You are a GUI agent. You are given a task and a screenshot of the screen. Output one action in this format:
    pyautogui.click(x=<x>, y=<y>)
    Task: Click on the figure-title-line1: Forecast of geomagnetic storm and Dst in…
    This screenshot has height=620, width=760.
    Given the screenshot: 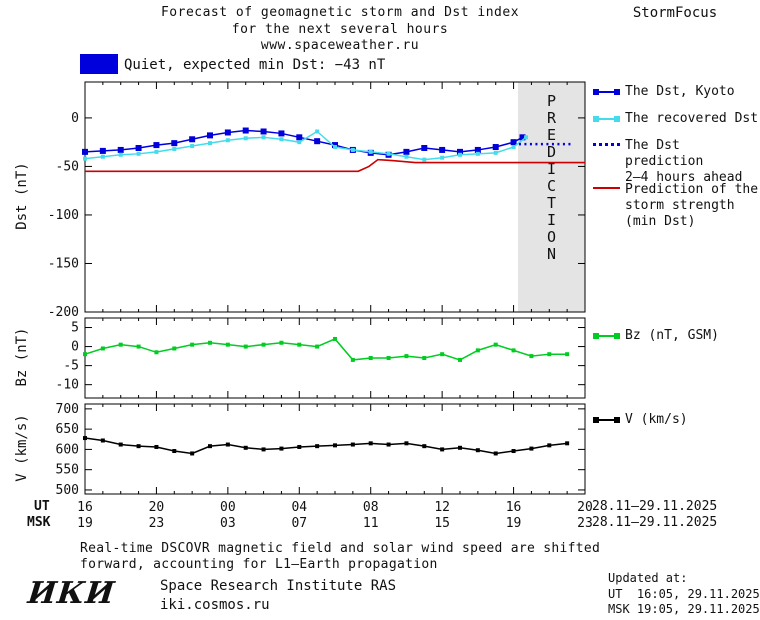 What is the action you would take?
    pyautogui.click(x=340, y=12)
    